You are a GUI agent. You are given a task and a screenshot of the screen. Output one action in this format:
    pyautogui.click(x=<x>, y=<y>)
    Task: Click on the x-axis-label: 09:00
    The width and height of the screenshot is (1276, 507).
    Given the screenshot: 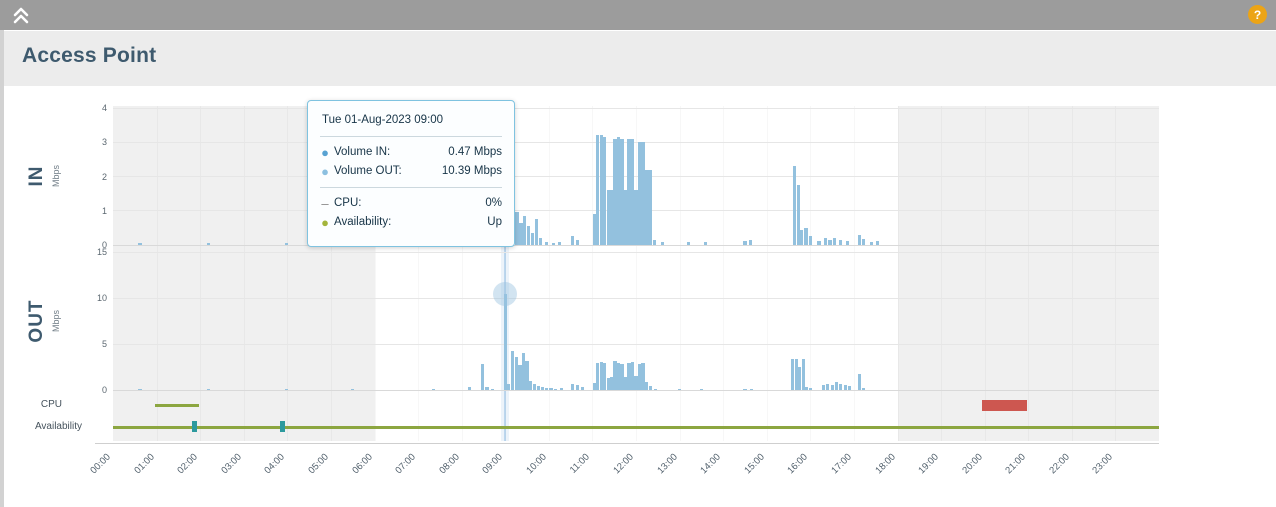 What is the action you would take?
    pyautogui.click(x=493, y=464)
    